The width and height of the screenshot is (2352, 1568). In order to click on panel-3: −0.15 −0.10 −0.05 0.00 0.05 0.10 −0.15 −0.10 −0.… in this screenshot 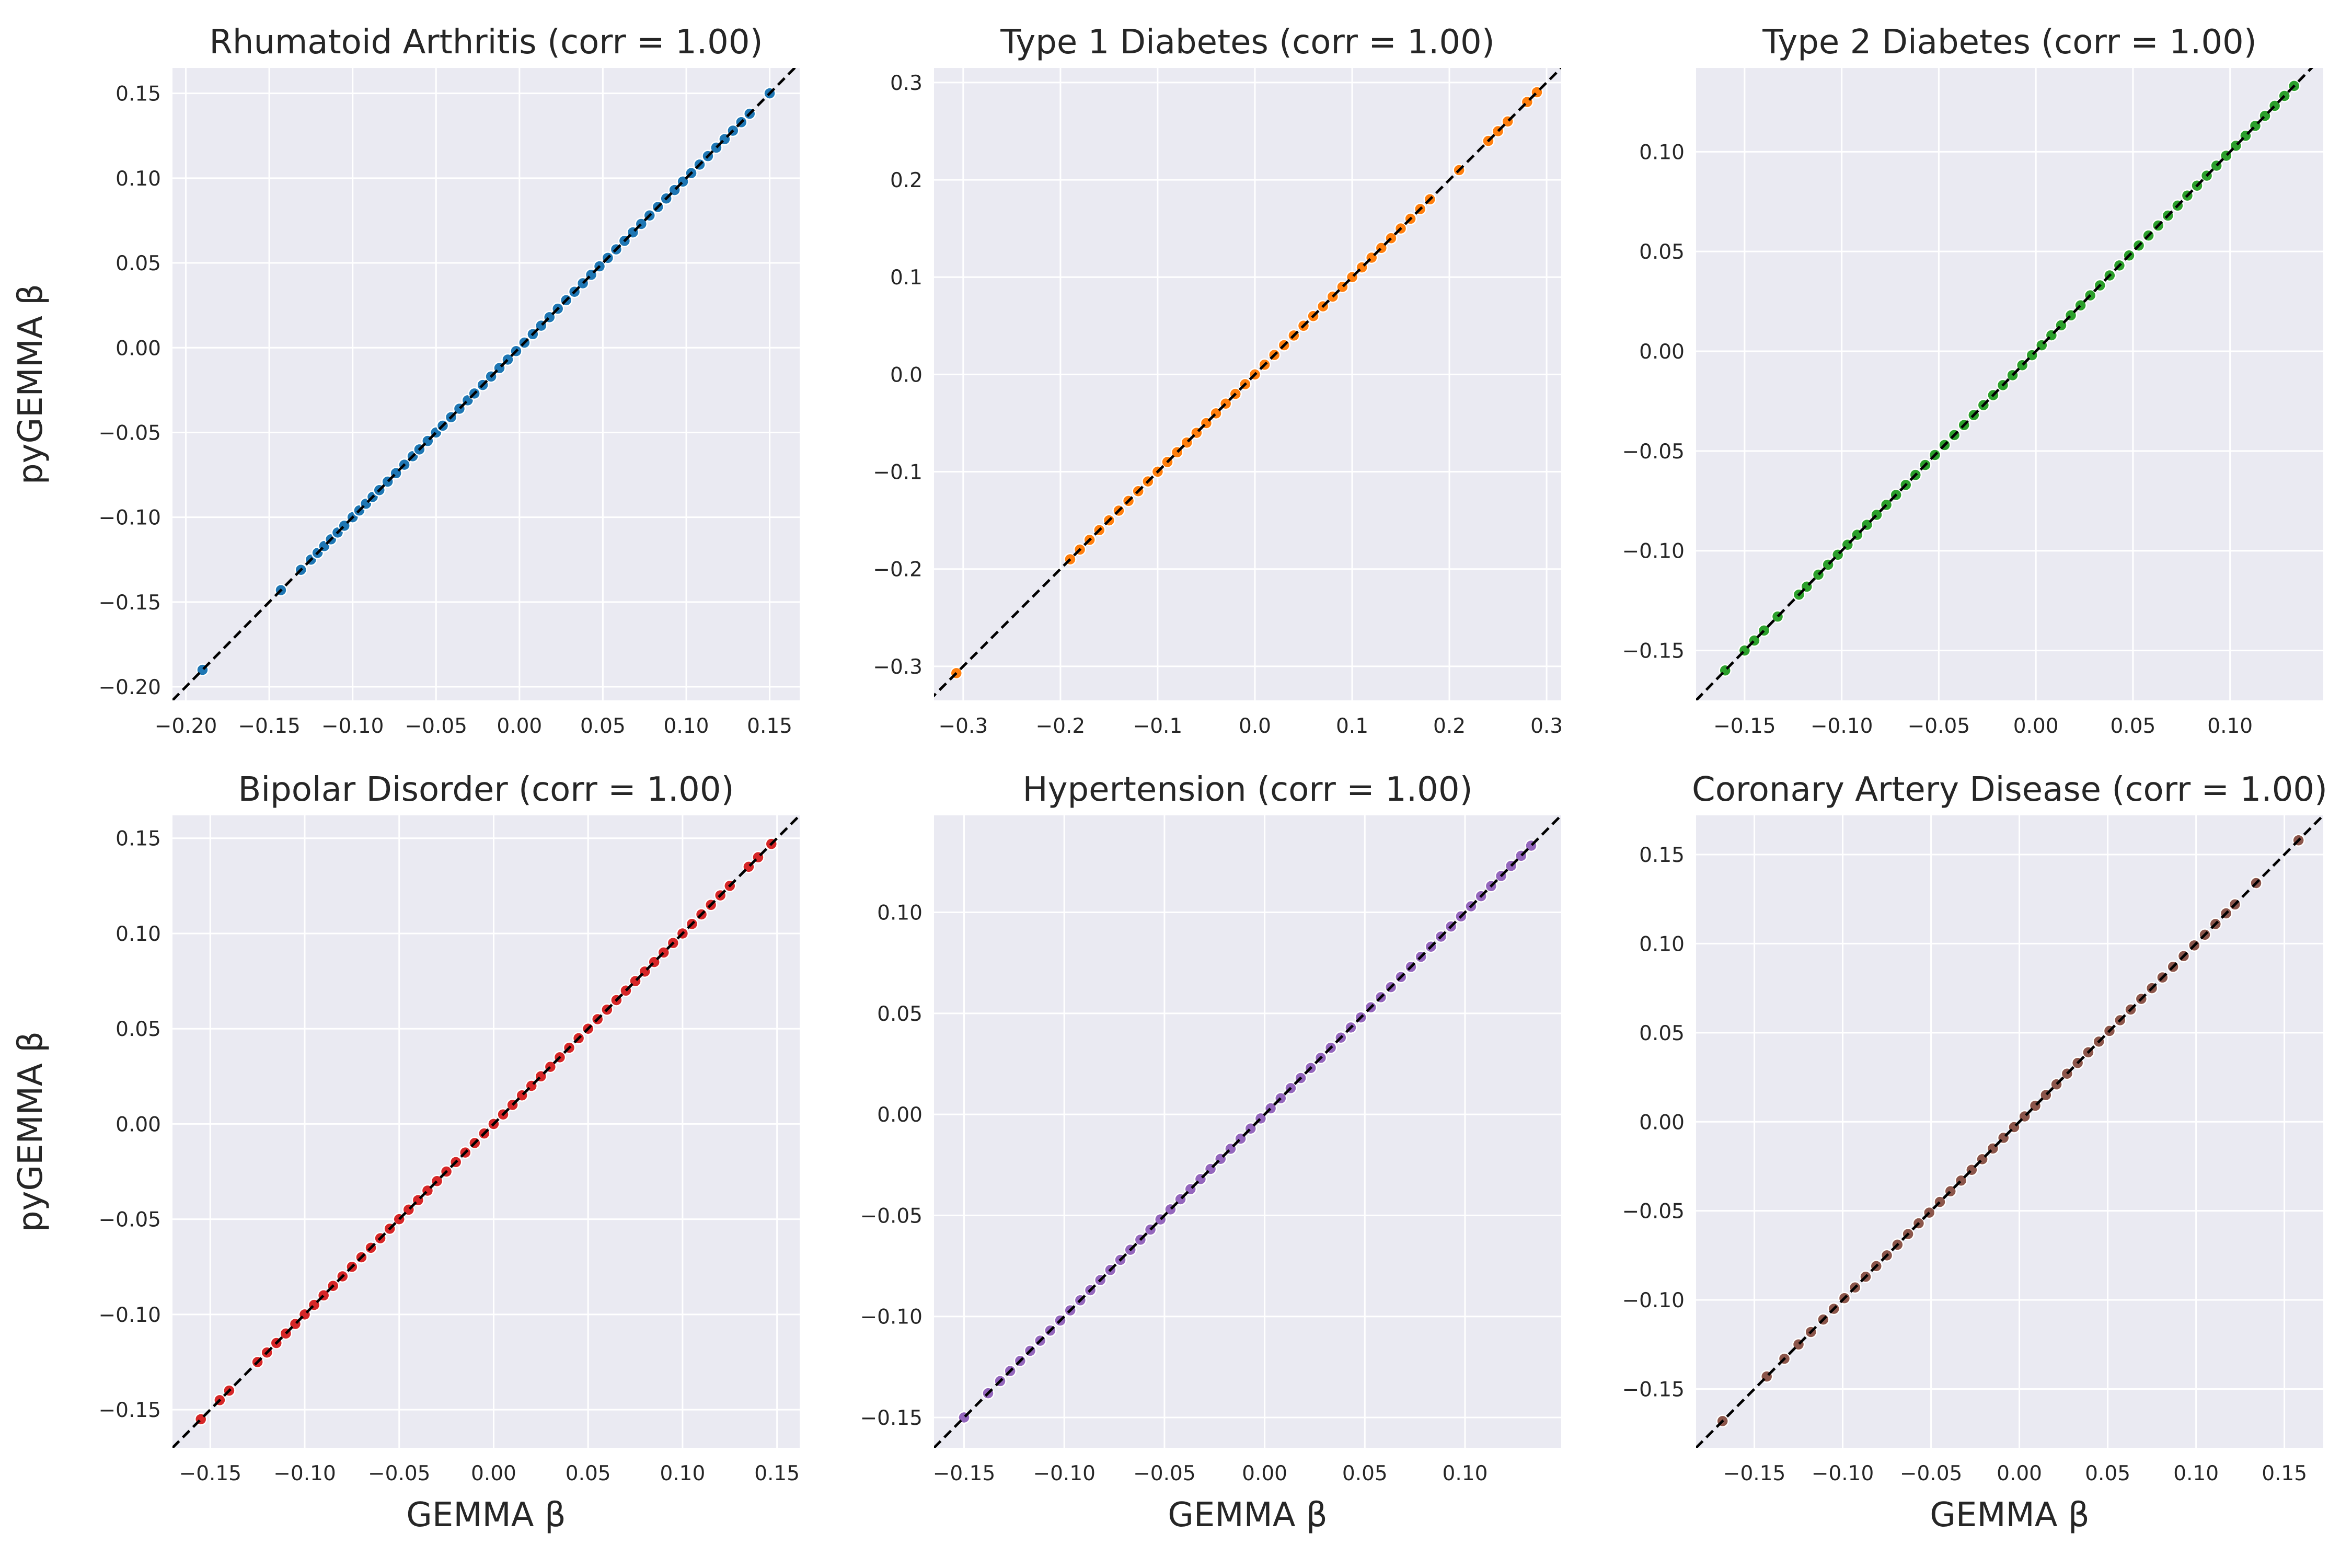, I will do `click(1972, 380)`.